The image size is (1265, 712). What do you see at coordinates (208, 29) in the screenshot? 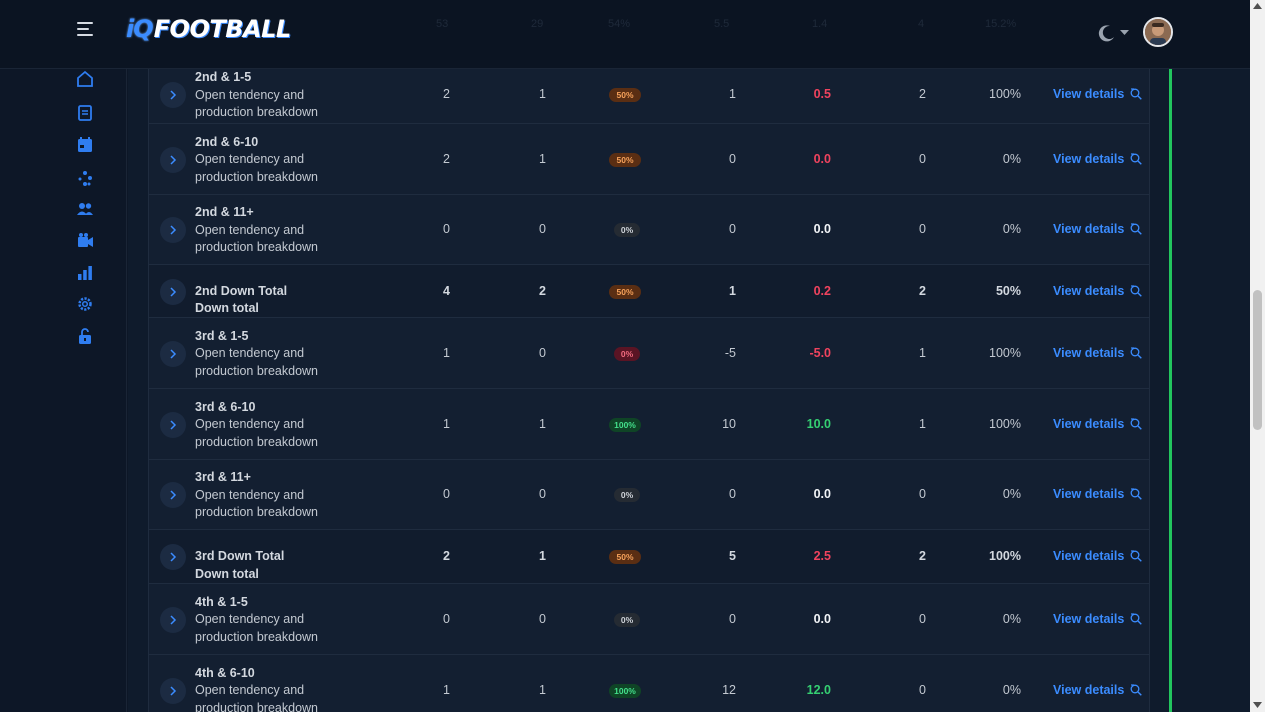
I see `app-logo: iQ FOOTBALL` at bounding box center [208, 29].